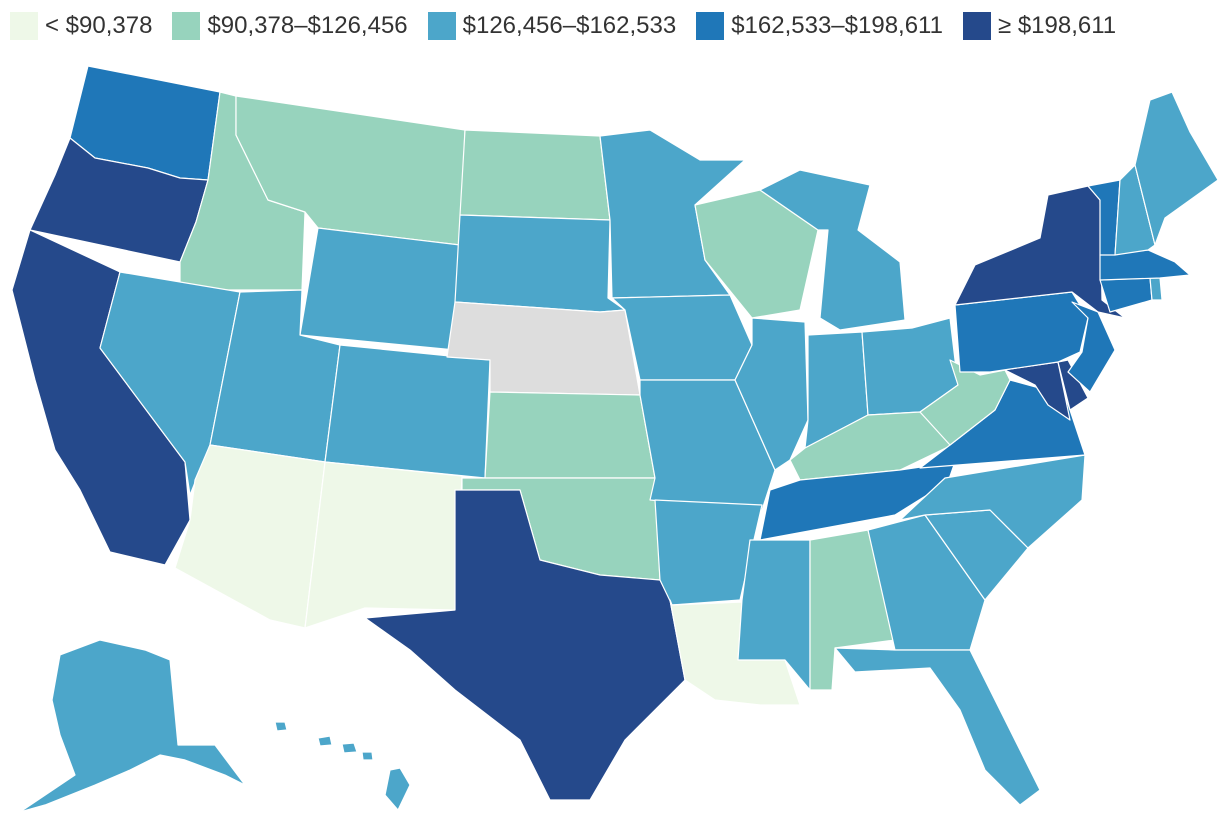  I want to click on state-NJ, so click(1091, 347).